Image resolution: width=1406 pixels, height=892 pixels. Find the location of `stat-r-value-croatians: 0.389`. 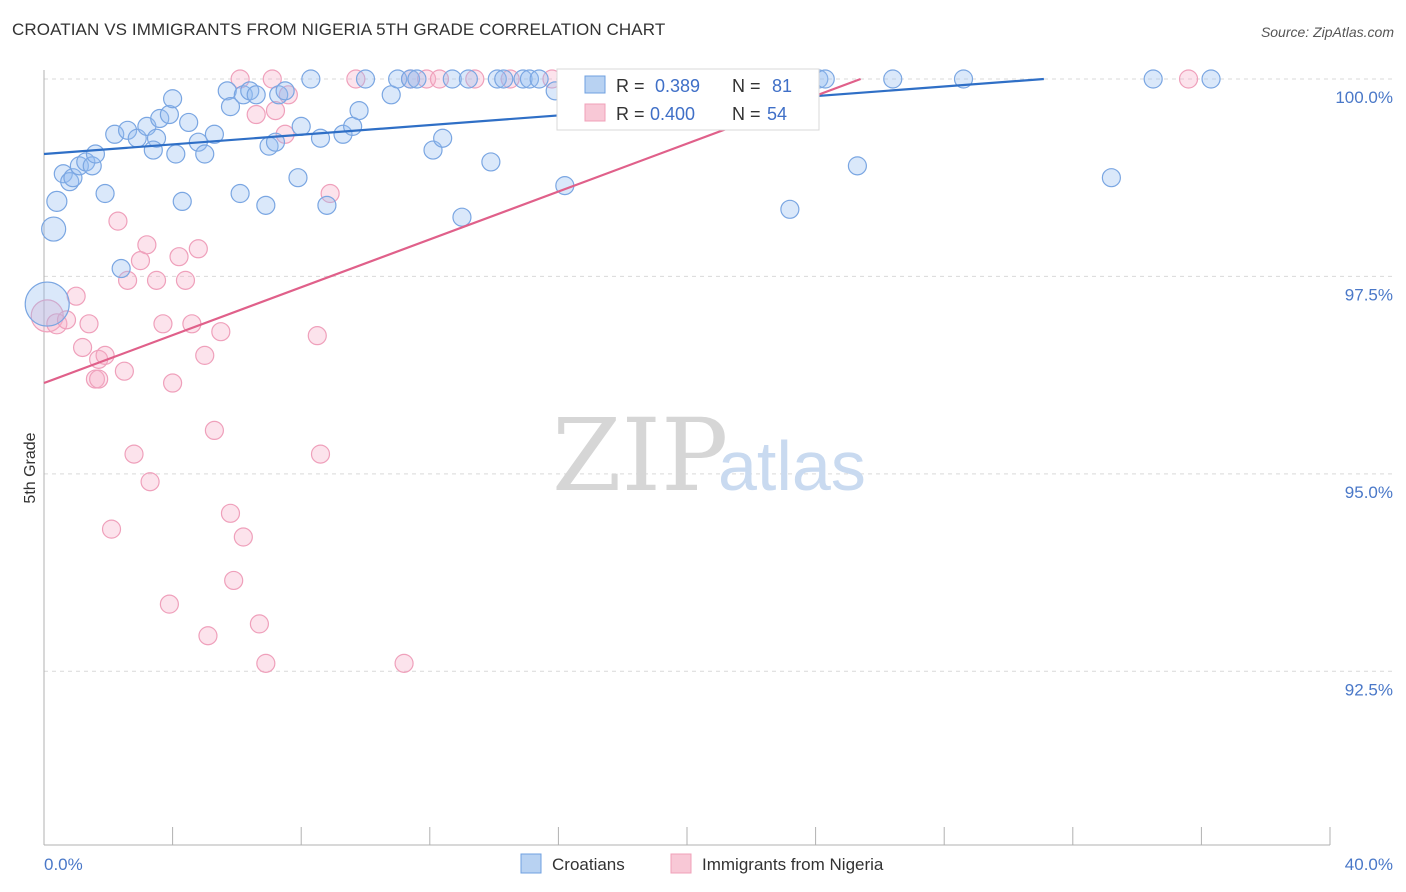

stat-r-value-croatians: 0.389 is located at coordinates (677, 86).